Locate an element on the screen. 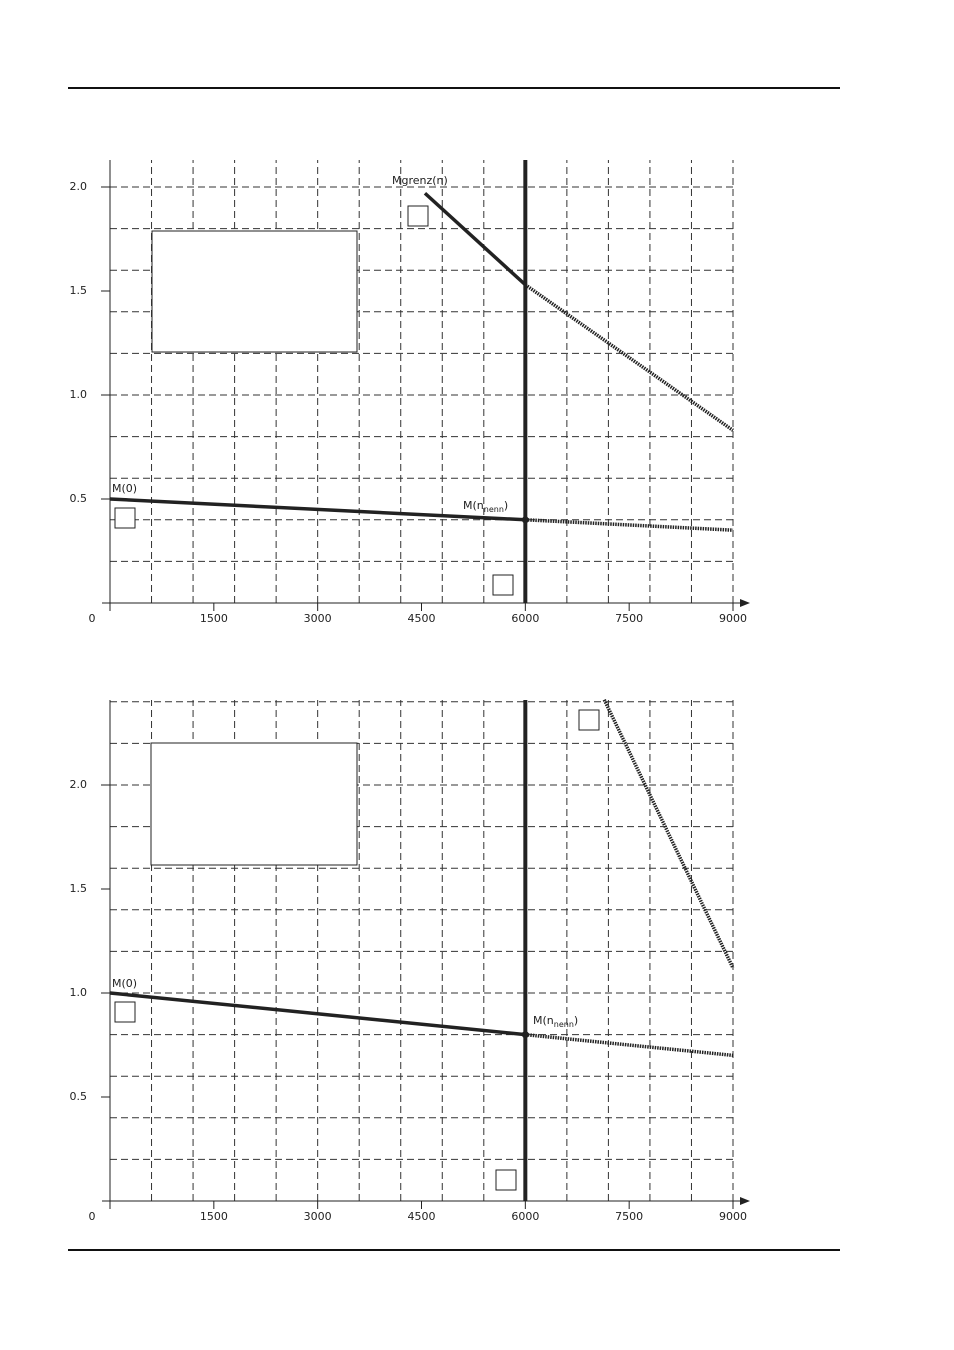 The image size is (954, 1350). annotation: Mgrenz(n) is located at coordinates (420, 180).